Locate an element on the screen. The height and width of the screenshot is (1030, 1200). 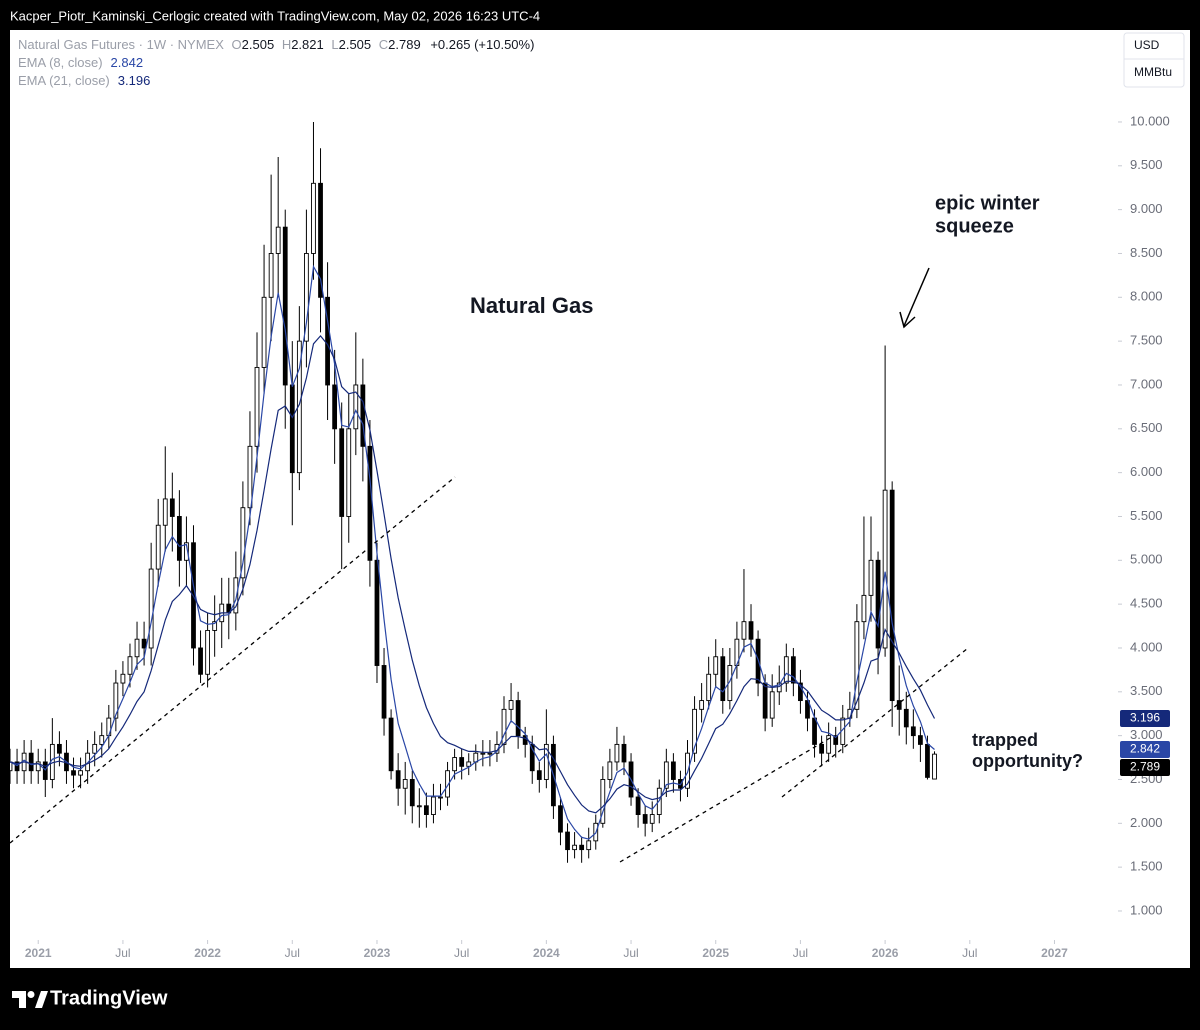
ohlc-label: C is located at coordinates (383, 44).